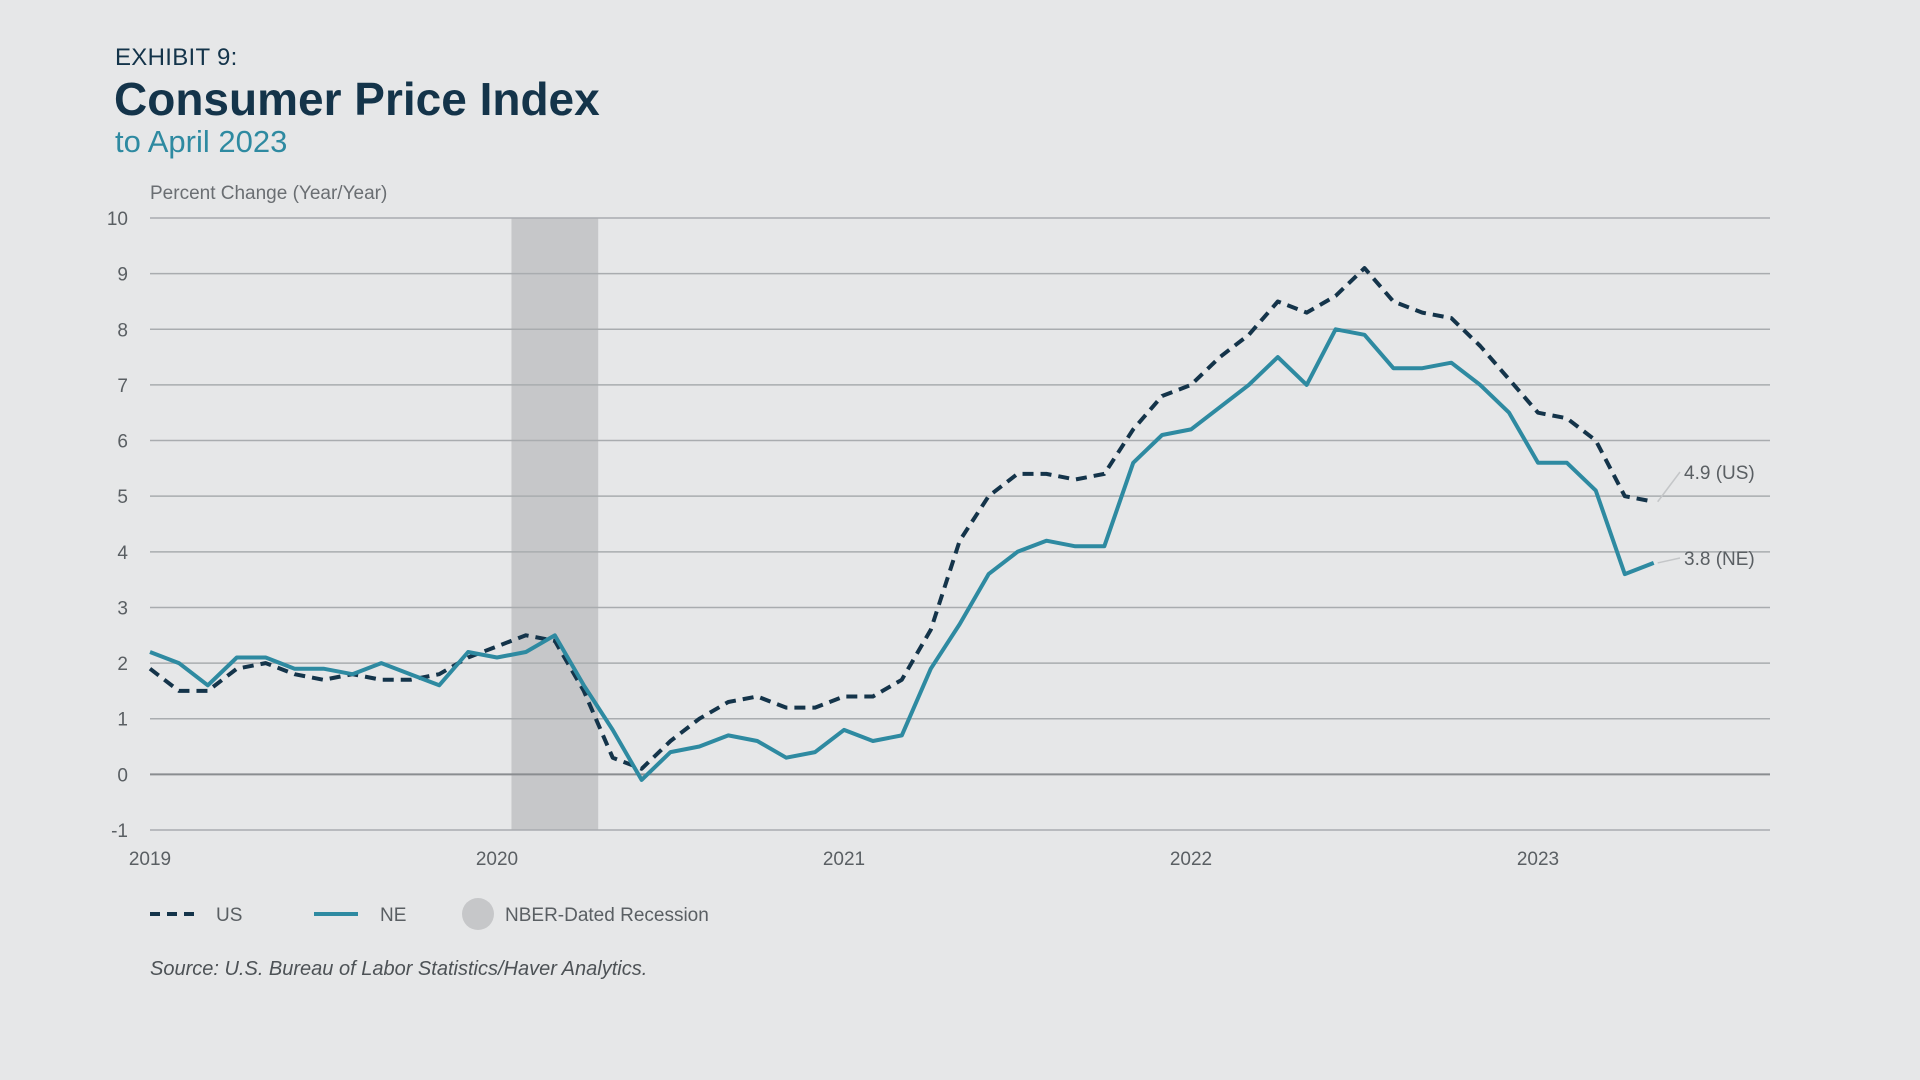 Image resolution: width=1920 pixels, height=1080 pixels. Describe the element at coordinates (1706, 516) in the screenshot. I see `label-layer: 4.9 (US) 3.8 (NE)` at that location.